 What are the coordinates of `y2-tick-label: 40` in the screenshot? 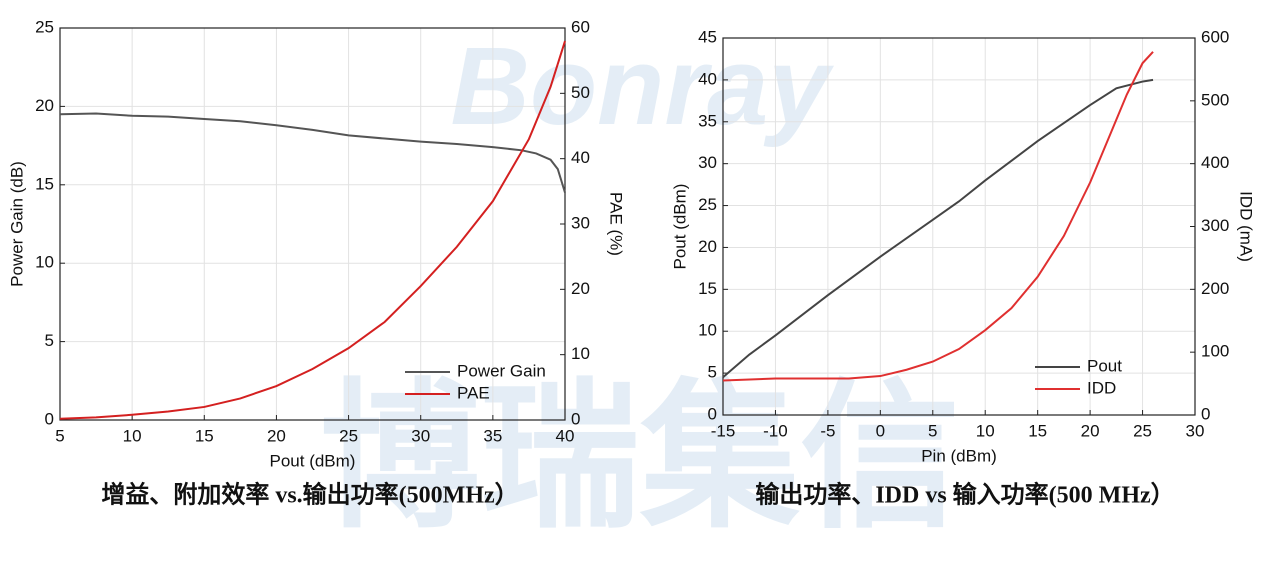 It's located at (580, 157).